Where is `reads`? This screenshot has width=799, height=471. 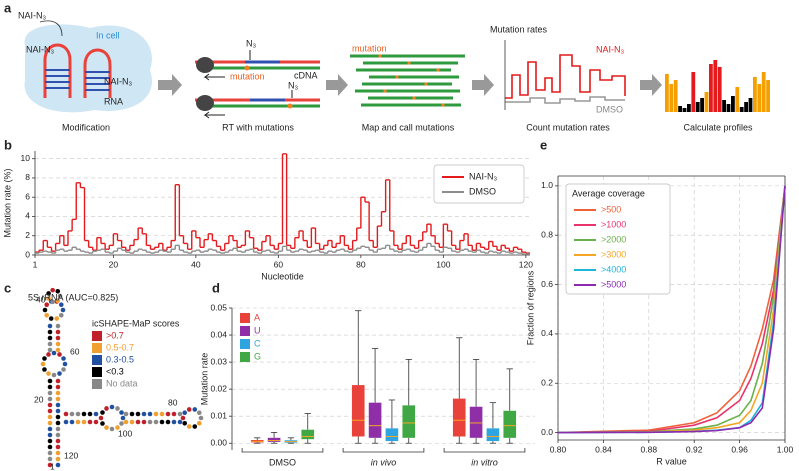 reads is located at coordinates (407, 80).